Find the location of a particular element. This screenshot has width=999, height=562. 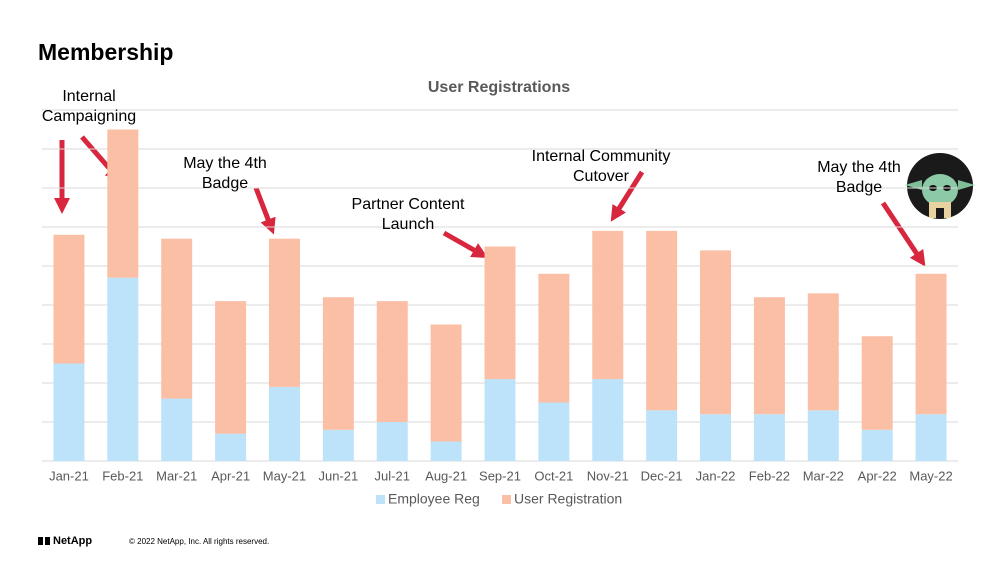

x-tick-label: Jun-21 is located at coordinates (338, 475).